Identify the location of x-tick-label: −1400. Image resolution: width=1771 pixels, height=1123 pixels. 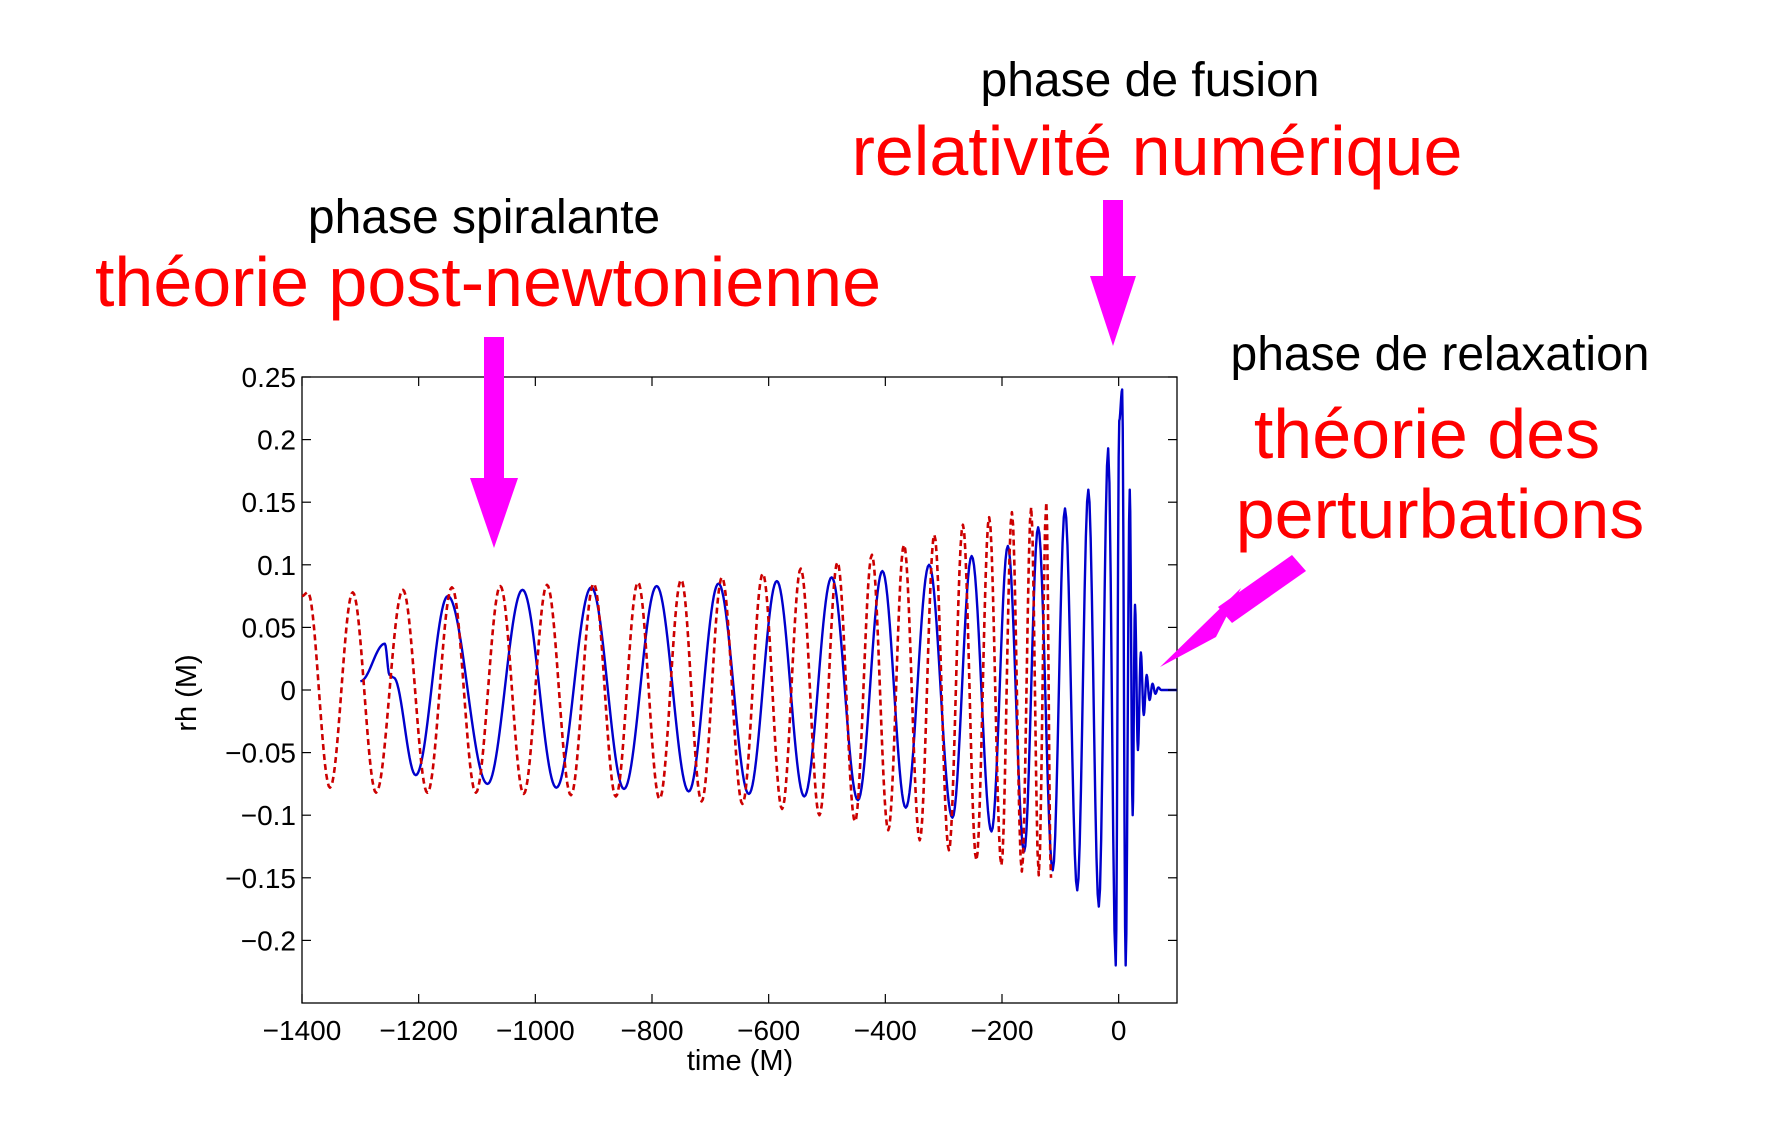
(302, 1030).